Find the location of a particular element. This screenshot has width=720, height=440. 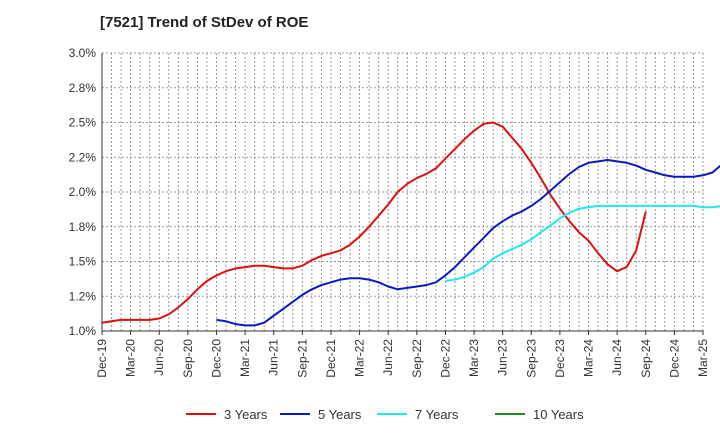

series-line-7-years is located at coordinates (582, 243).